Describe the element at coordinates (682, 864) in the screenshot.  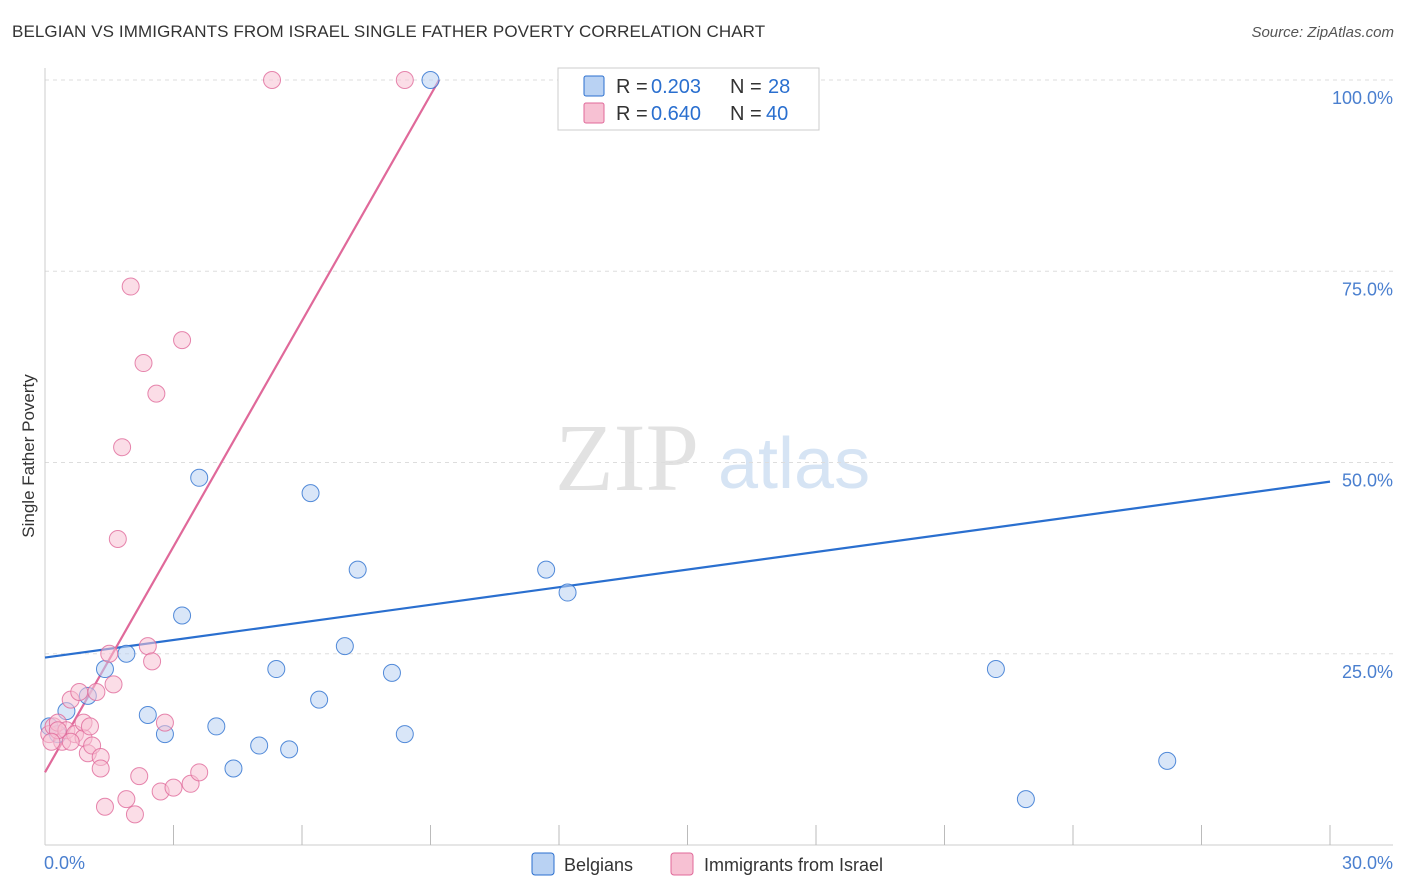
I see `legend-swatch-israel` at that location.